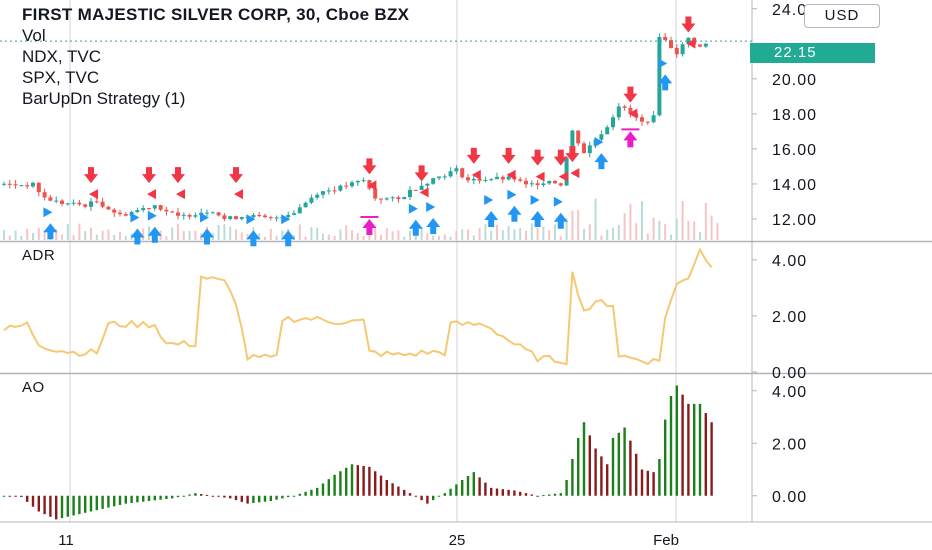 The width and height of the screenshot is (932, 550). Describe the element at coordinates (842, 16) in the screenshot. I see `currency-button: USD` at that location.